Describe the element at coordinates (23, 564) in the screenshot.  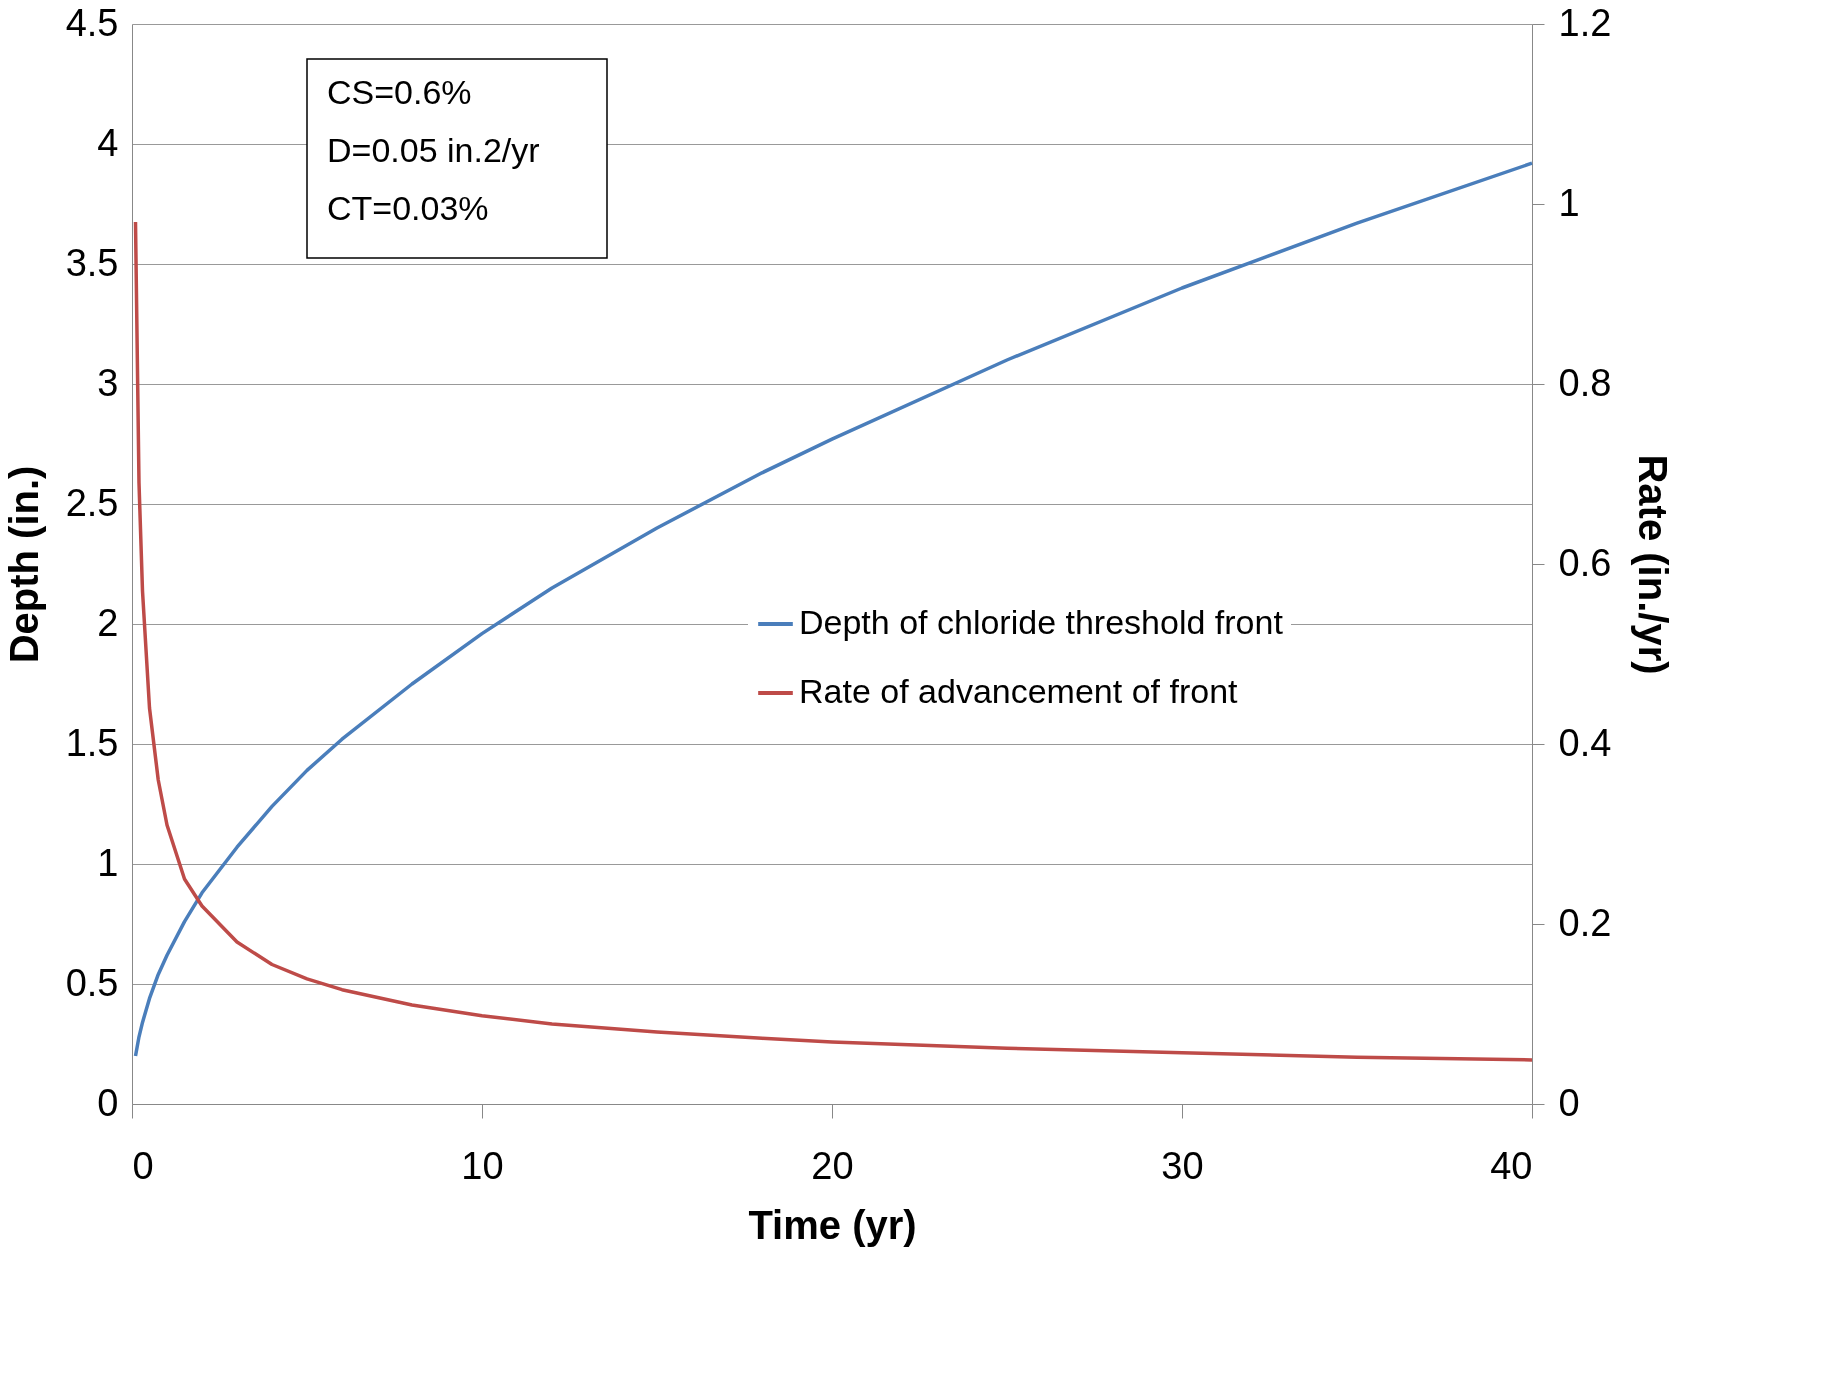
I see `y-axis-title: Depth (in.)` at that location.